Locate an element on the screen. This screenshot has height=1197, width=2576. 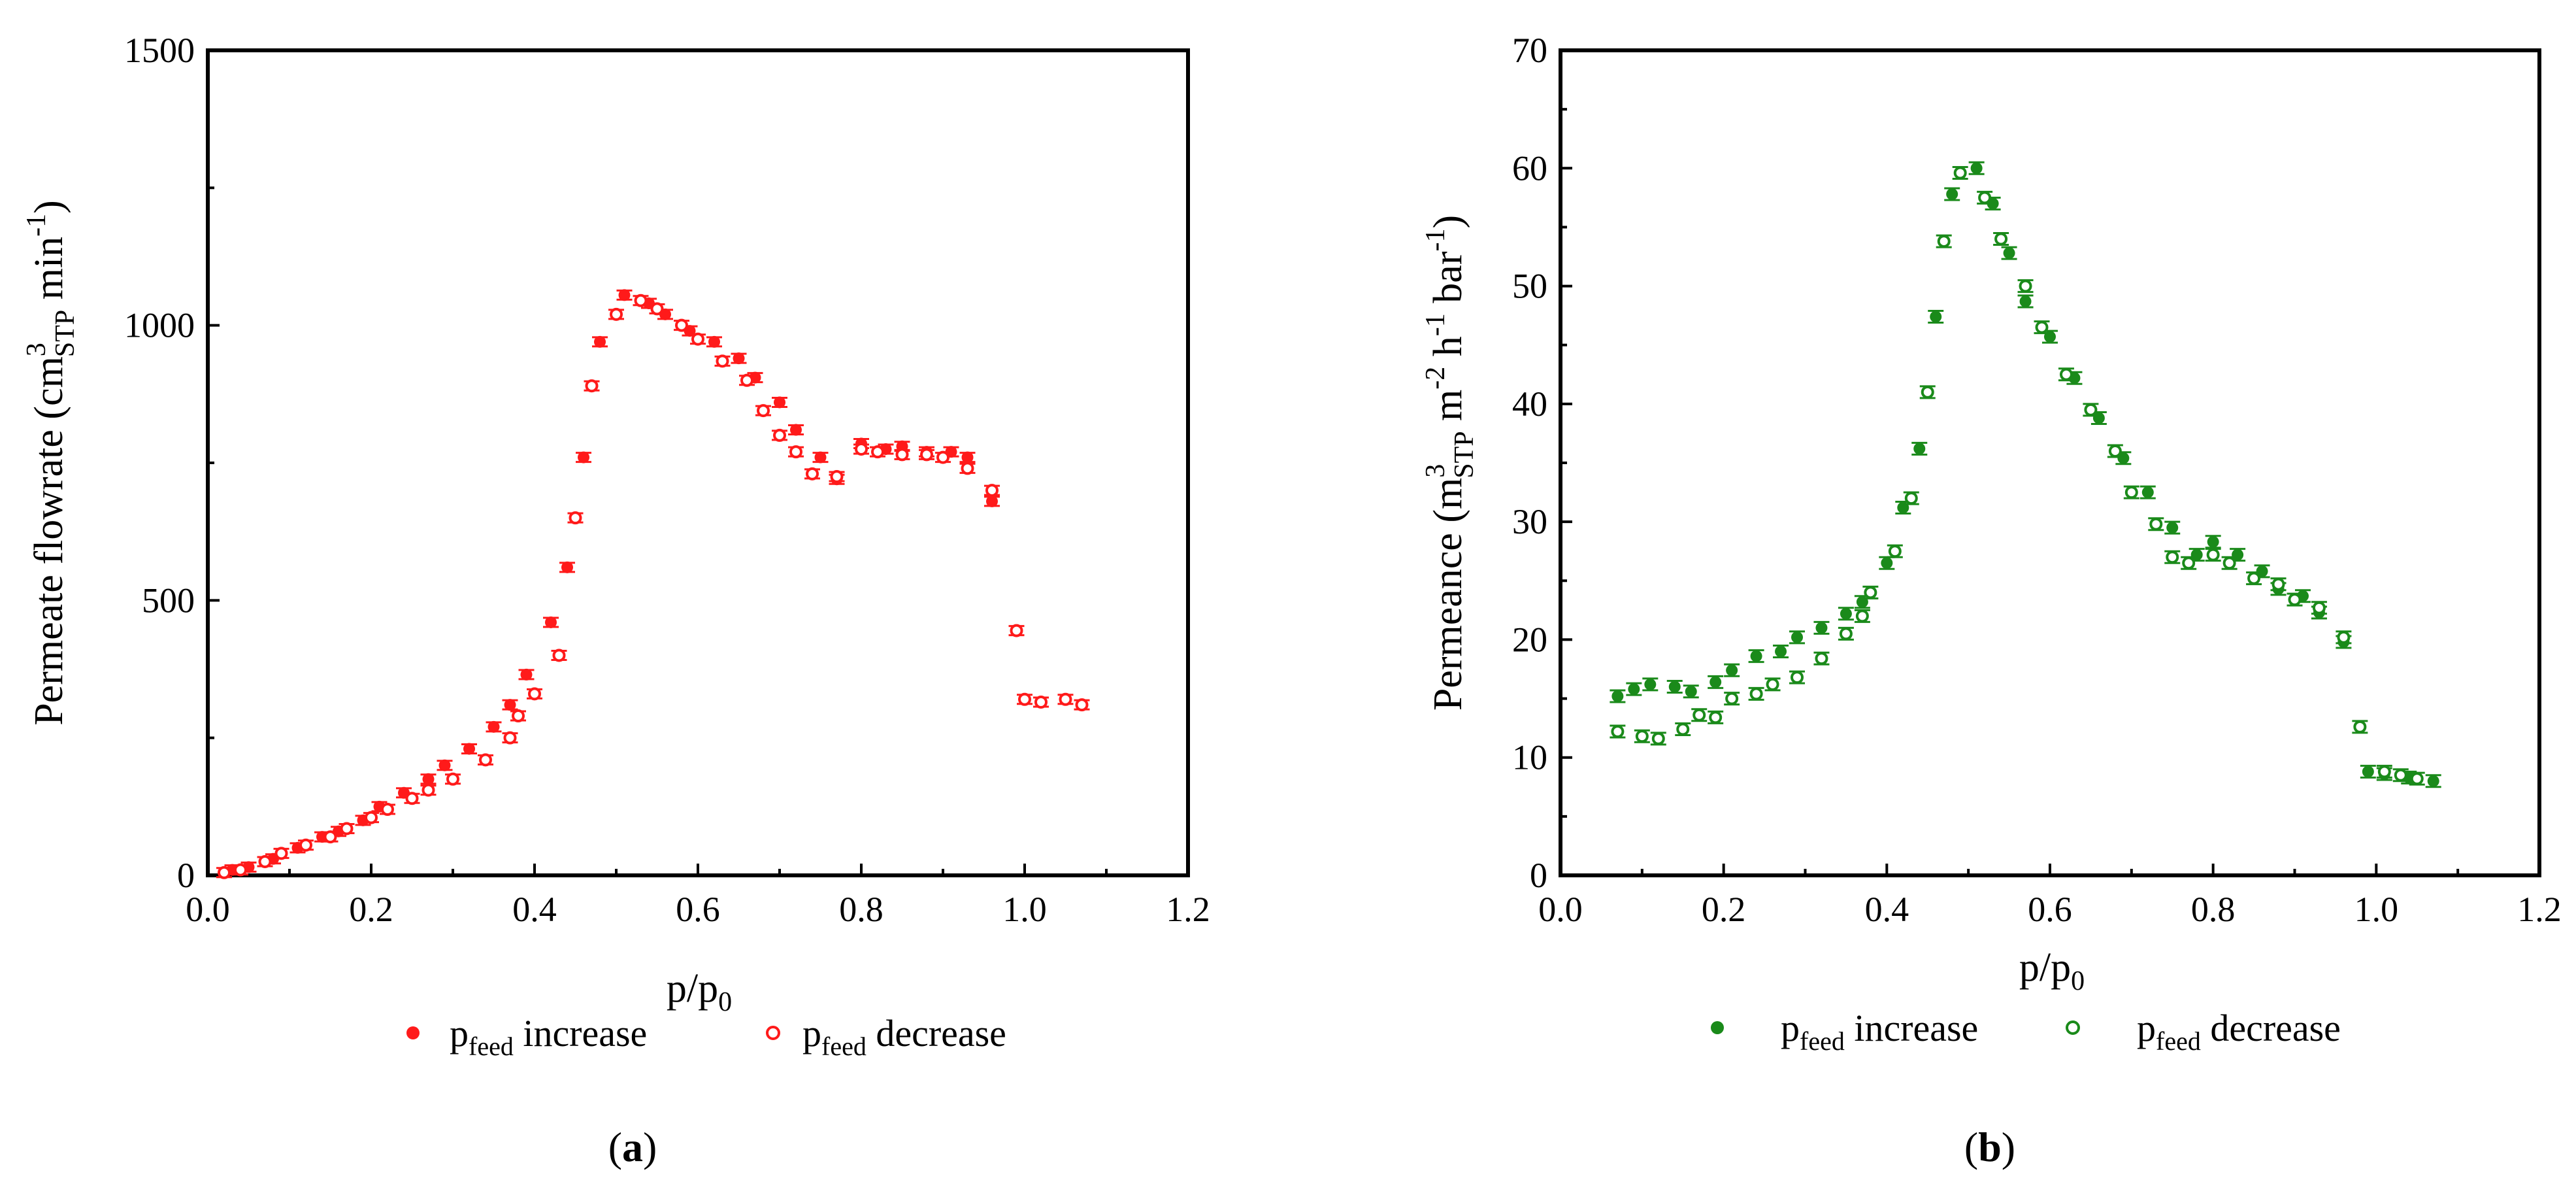
panel-b-label: (b) is located at coordinates (1989, 1147).